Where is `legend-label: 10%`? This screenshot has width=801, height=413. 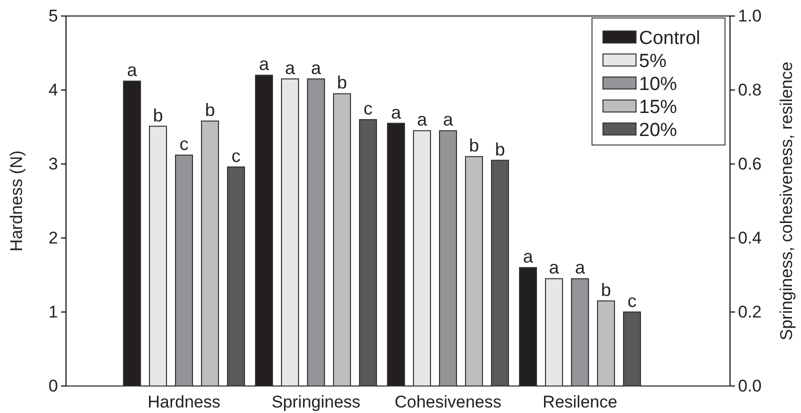
legend-label: 10% is located at coordinates (658, 84).